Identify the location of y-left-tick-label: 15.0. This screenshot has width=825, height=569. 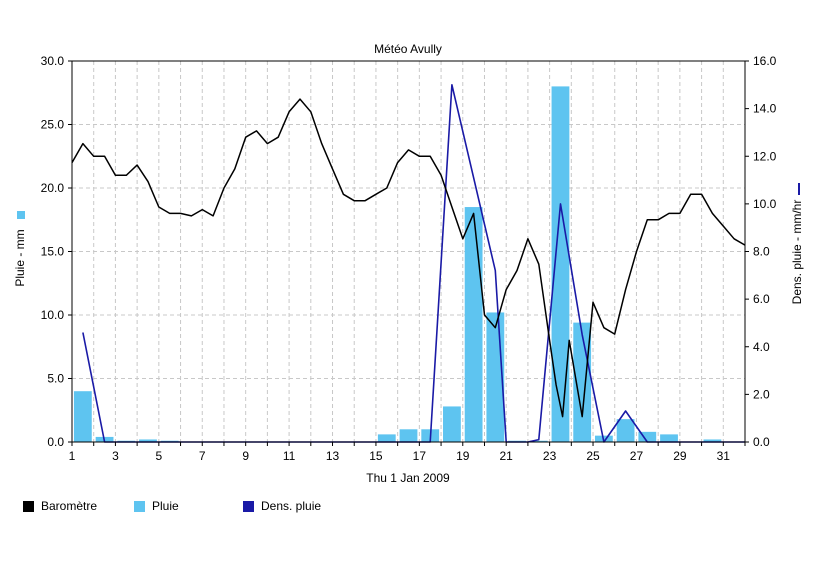
(53, 252).